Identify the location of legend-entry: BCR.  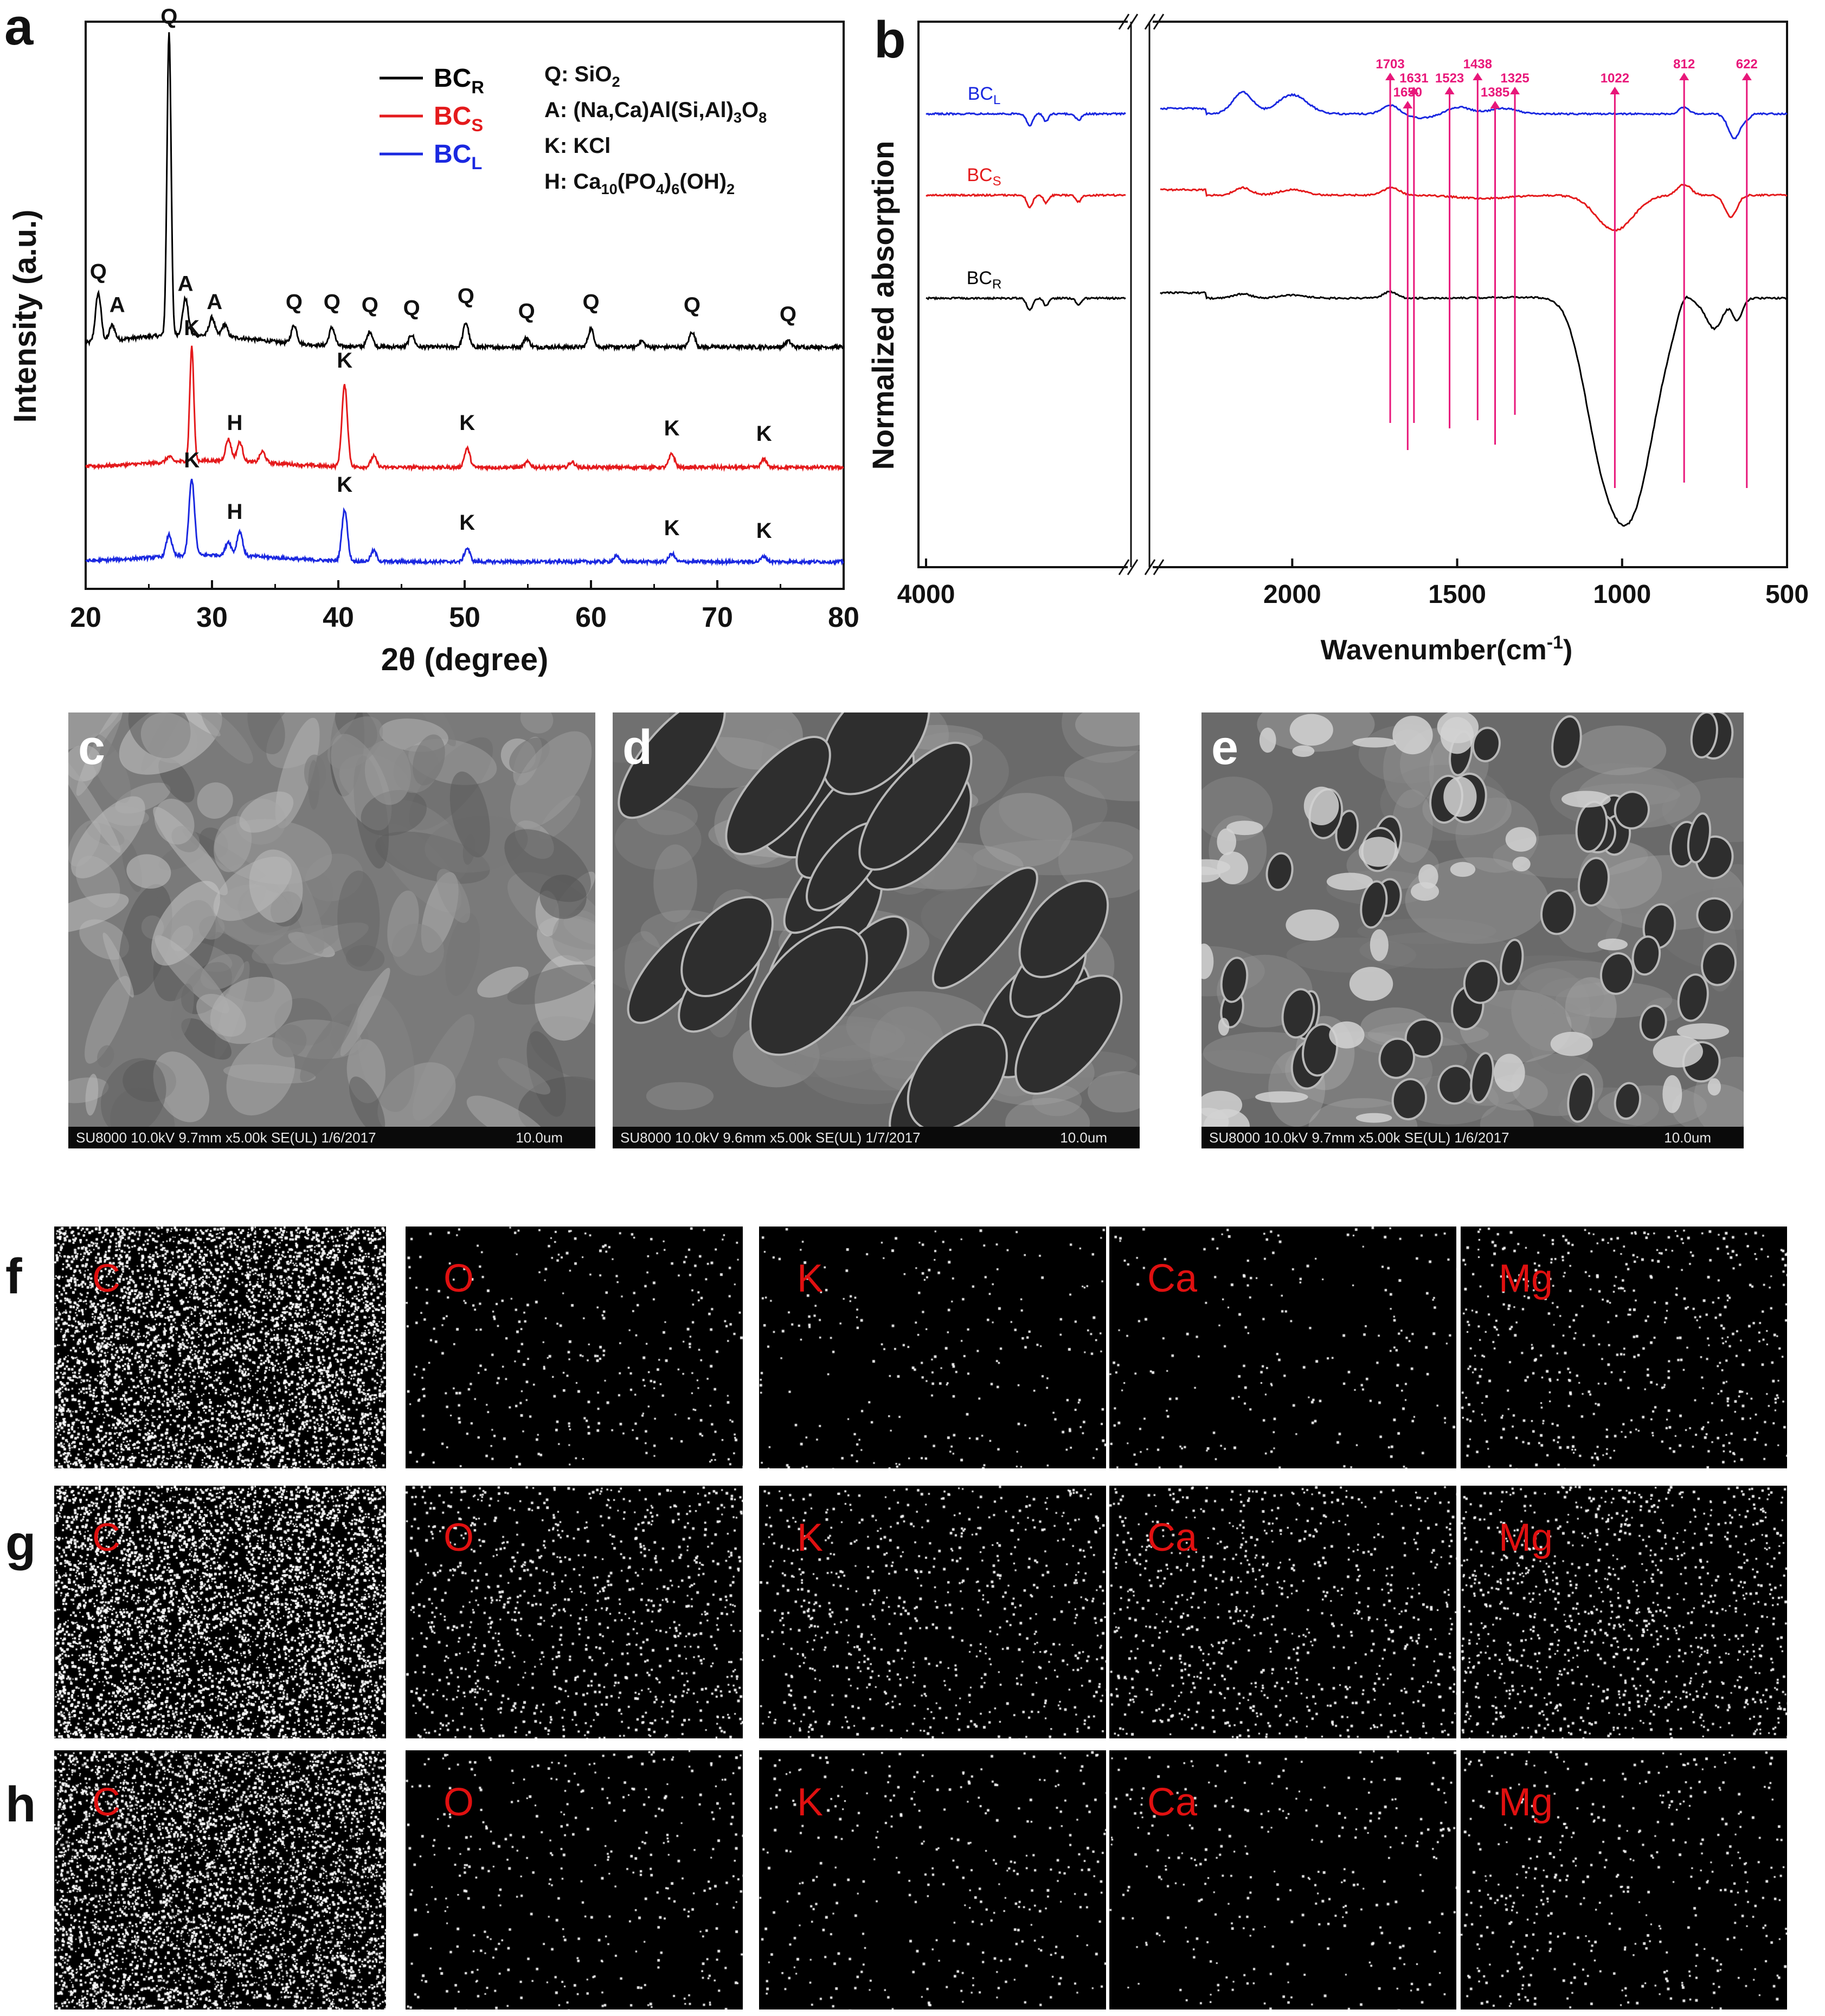
(459, 80).